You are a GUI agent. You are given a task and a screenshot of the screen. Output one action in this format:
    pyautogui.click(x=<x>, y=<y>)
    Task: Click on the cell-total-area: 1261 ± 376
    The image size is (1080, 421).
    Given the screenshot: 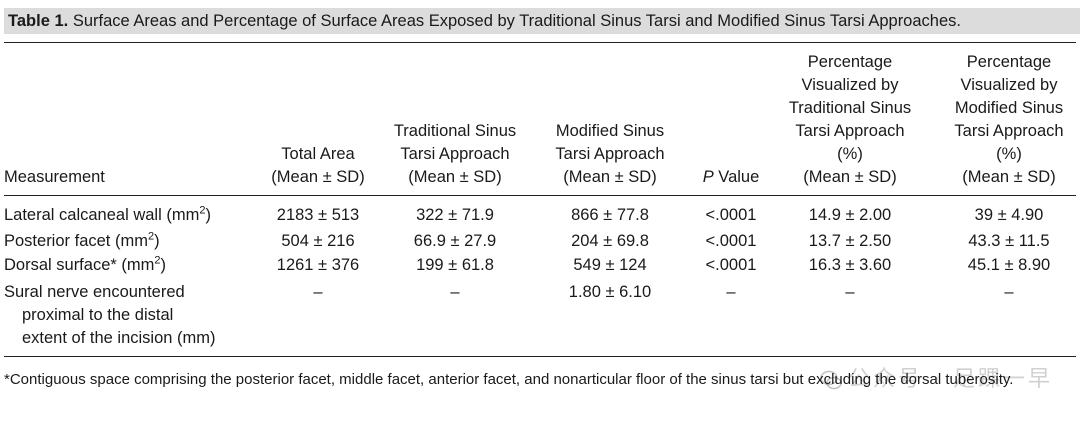 What is the action you would take?
    pyautogui.click(x=318, y=265)
    